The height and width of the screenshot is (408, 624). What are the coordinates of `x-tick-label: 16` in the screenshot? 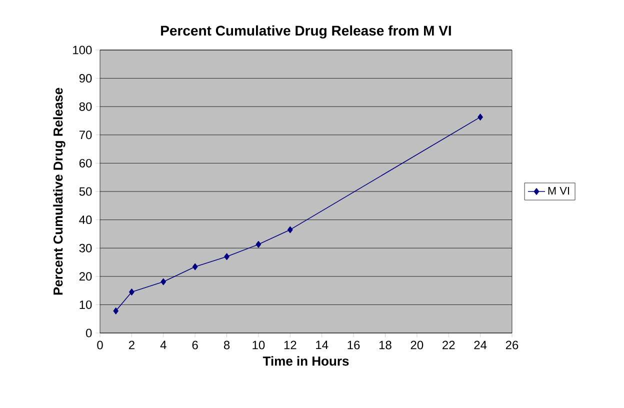 It's located at (354, 345).